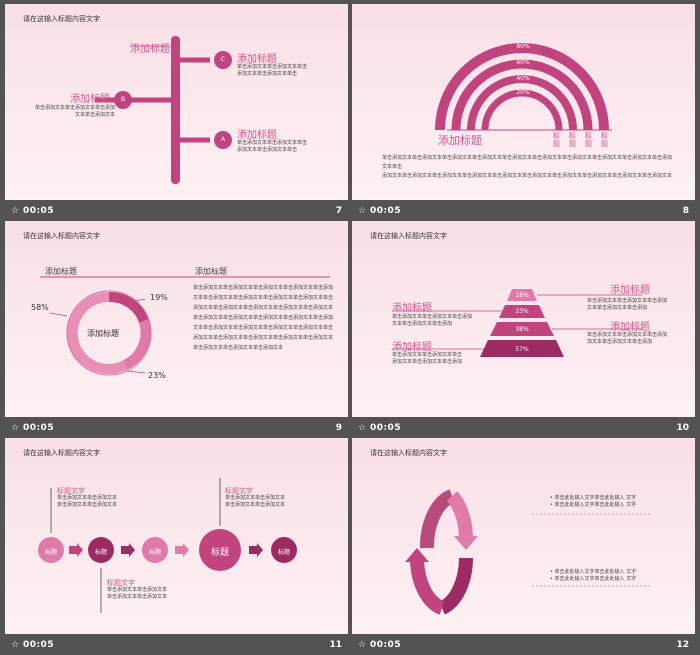 This screenshot has width=700, height=655. What do you see at coordinates (100, 552) in the screenshot?
I see `circle-label-2: 标题` at bounding box center [100, 552].